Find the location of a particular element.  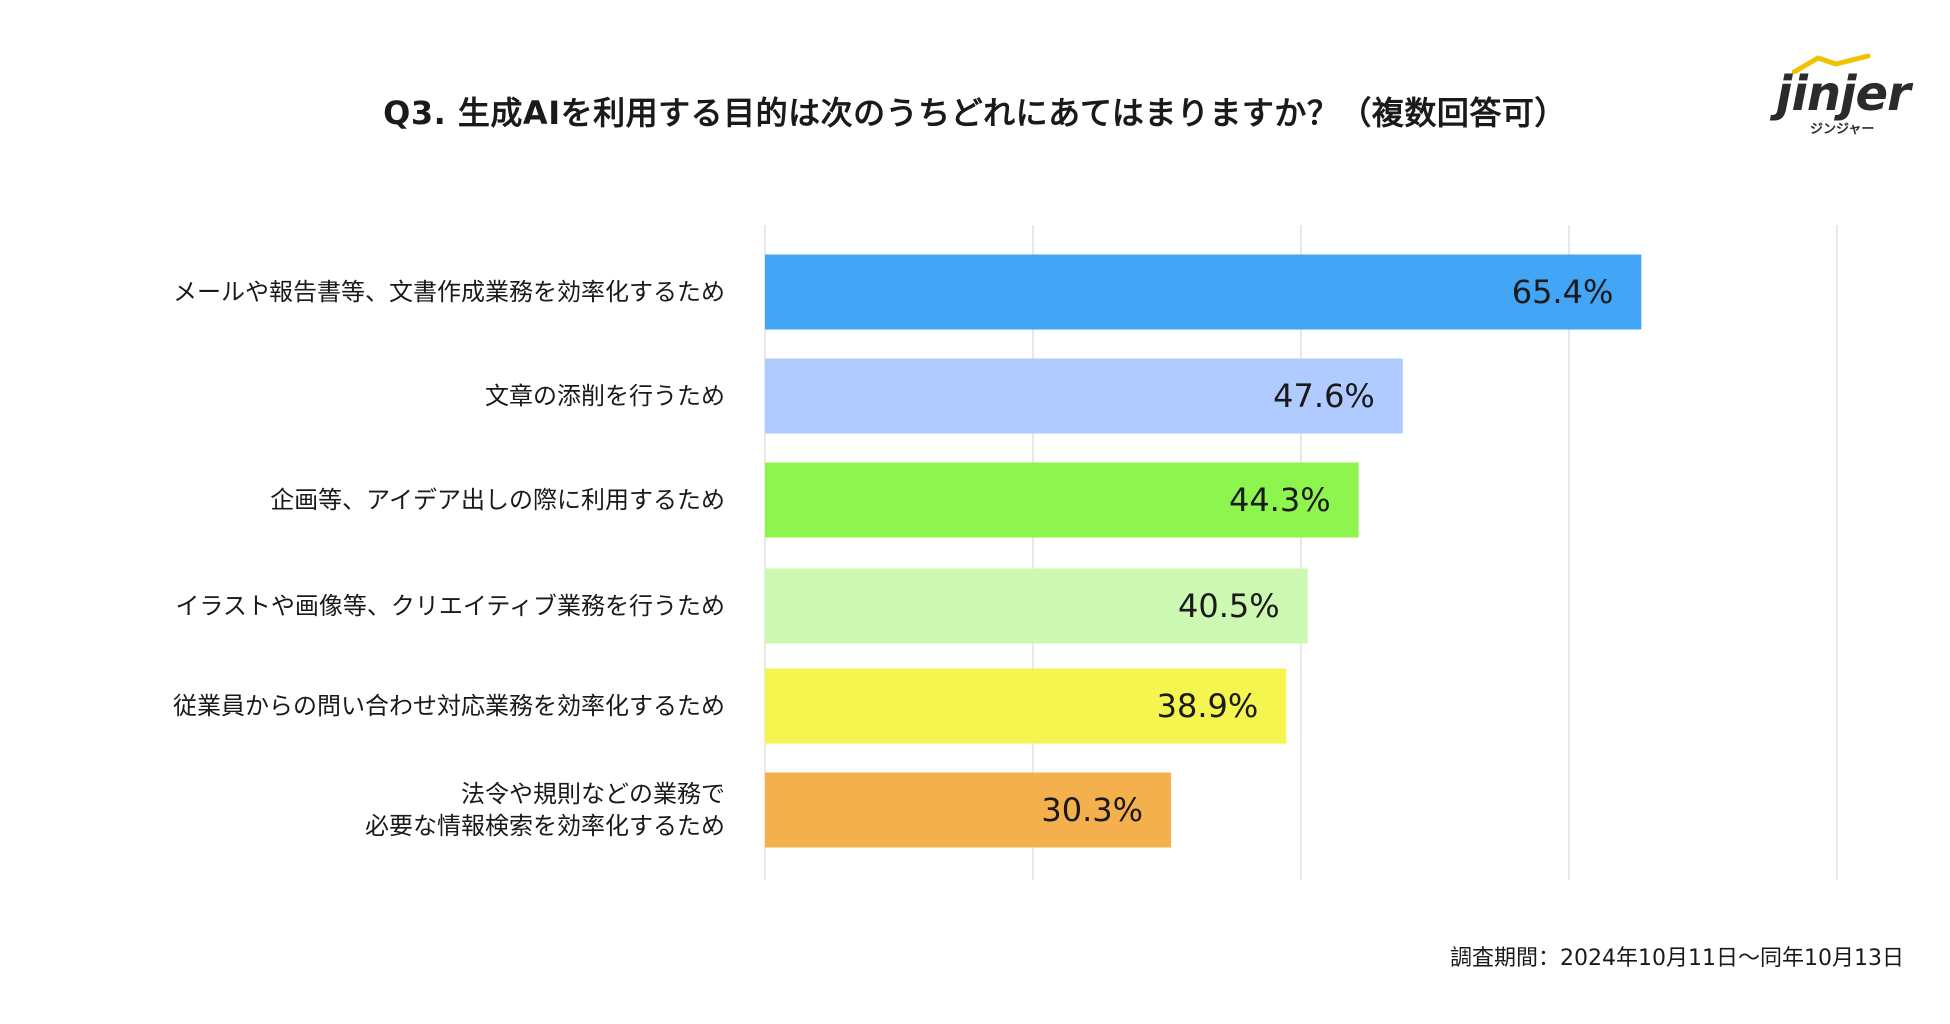

survey-period: 調査期間：2024年10月11日〜同年10月13日 is located at coordinates (1677, 958).